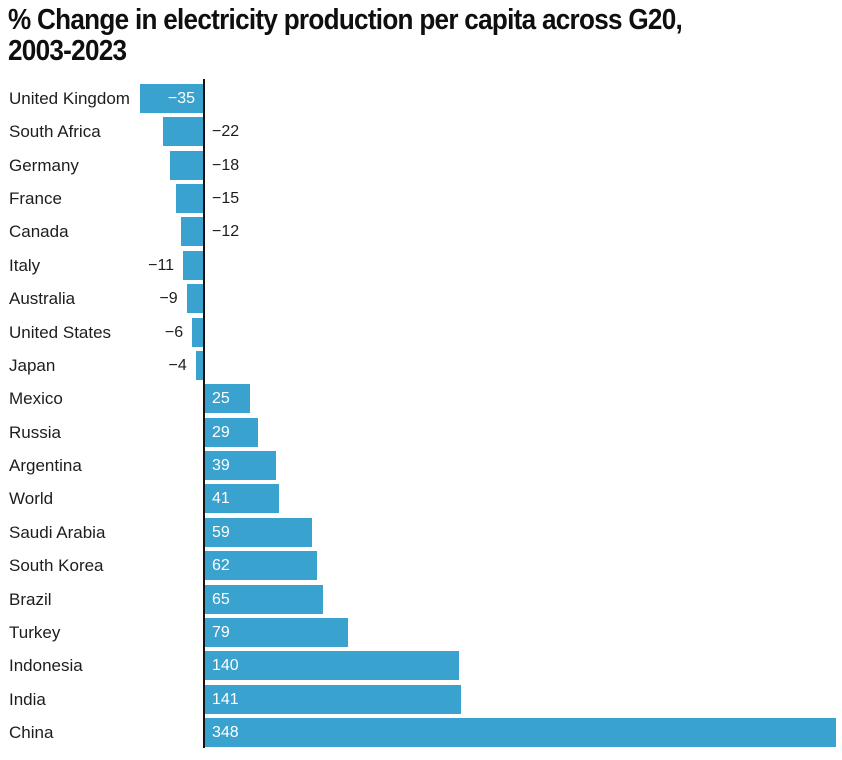 The width and height of the screenshot is (842, 760). Describe the element at coordinates (221, 532) in the screenshot. I see `value-label: 59` at that location.